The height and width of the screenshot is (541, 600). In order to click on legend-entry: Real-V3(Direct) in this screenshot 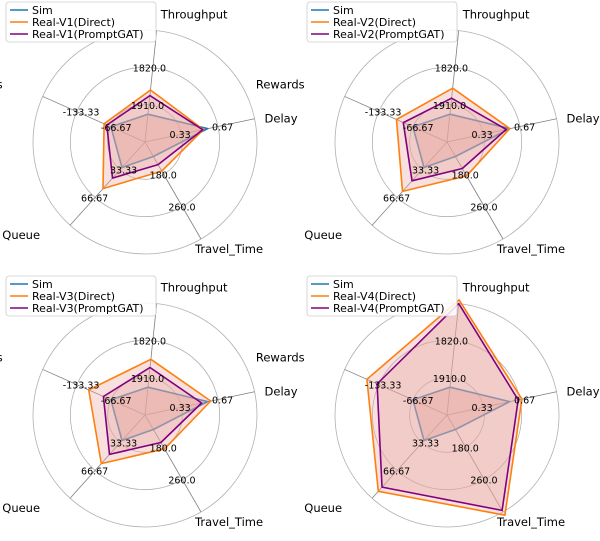, I will do `click(73, 296)`.